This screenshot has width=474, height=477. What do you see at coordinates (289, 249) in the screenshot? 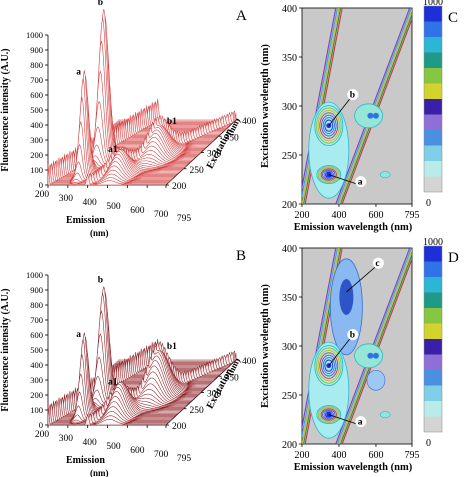
I see `y-tick-label: 400` at bounding box center [289, 249].